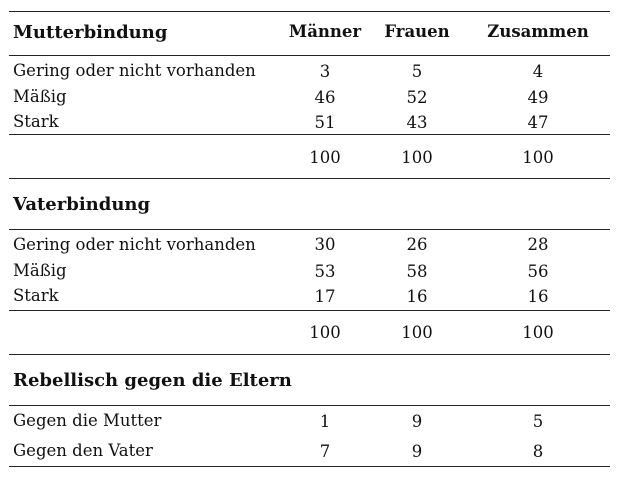 The image size is (622, 480). I want to click on cell-zusammen: 56, so click(538, 271).